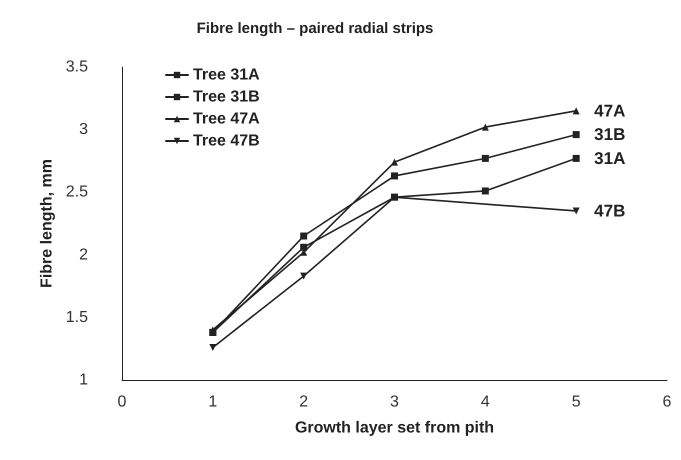 This screenshot has height=460, width=681. I want to click on annotation: 47A, so click(610, 110).